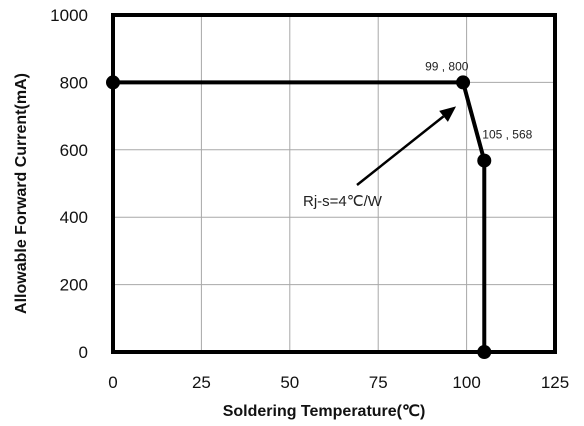 The width and height of the screenshot is (584, 426). I want to click on y-axis-title: Allowable Forward Current(mA), so click(21, 193).